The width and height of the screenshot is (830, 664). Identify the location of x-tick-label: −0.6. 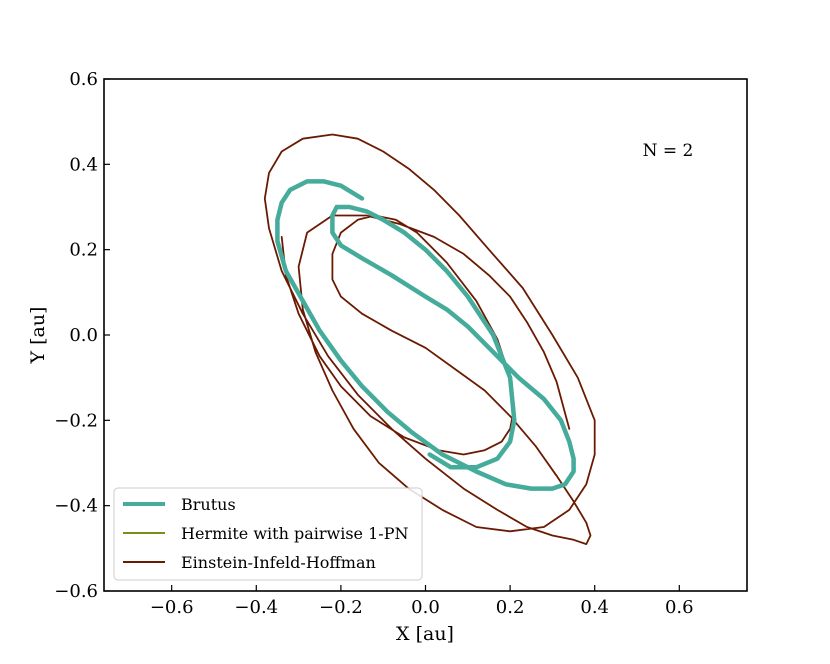
(172, 607).